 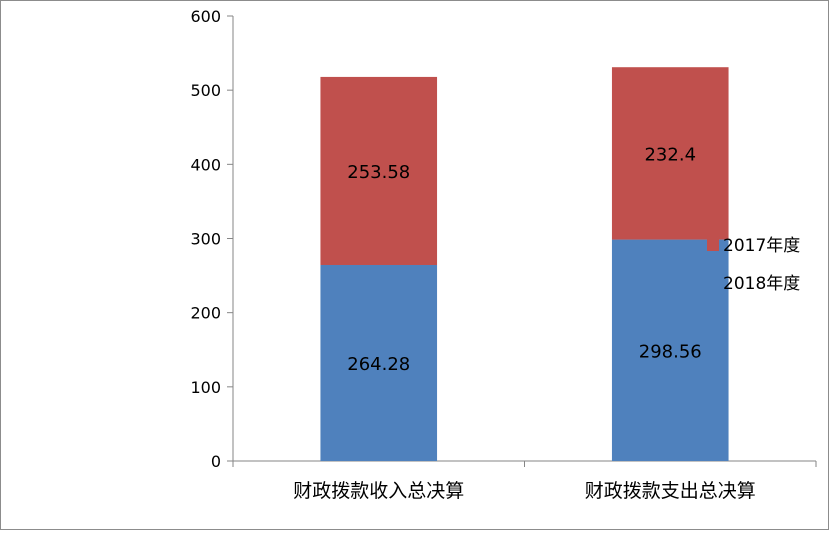 What do you see at coordinates (205, 313) in the screenshot?
I see `y-tick-label: 200` at bounding box center [205, 313].